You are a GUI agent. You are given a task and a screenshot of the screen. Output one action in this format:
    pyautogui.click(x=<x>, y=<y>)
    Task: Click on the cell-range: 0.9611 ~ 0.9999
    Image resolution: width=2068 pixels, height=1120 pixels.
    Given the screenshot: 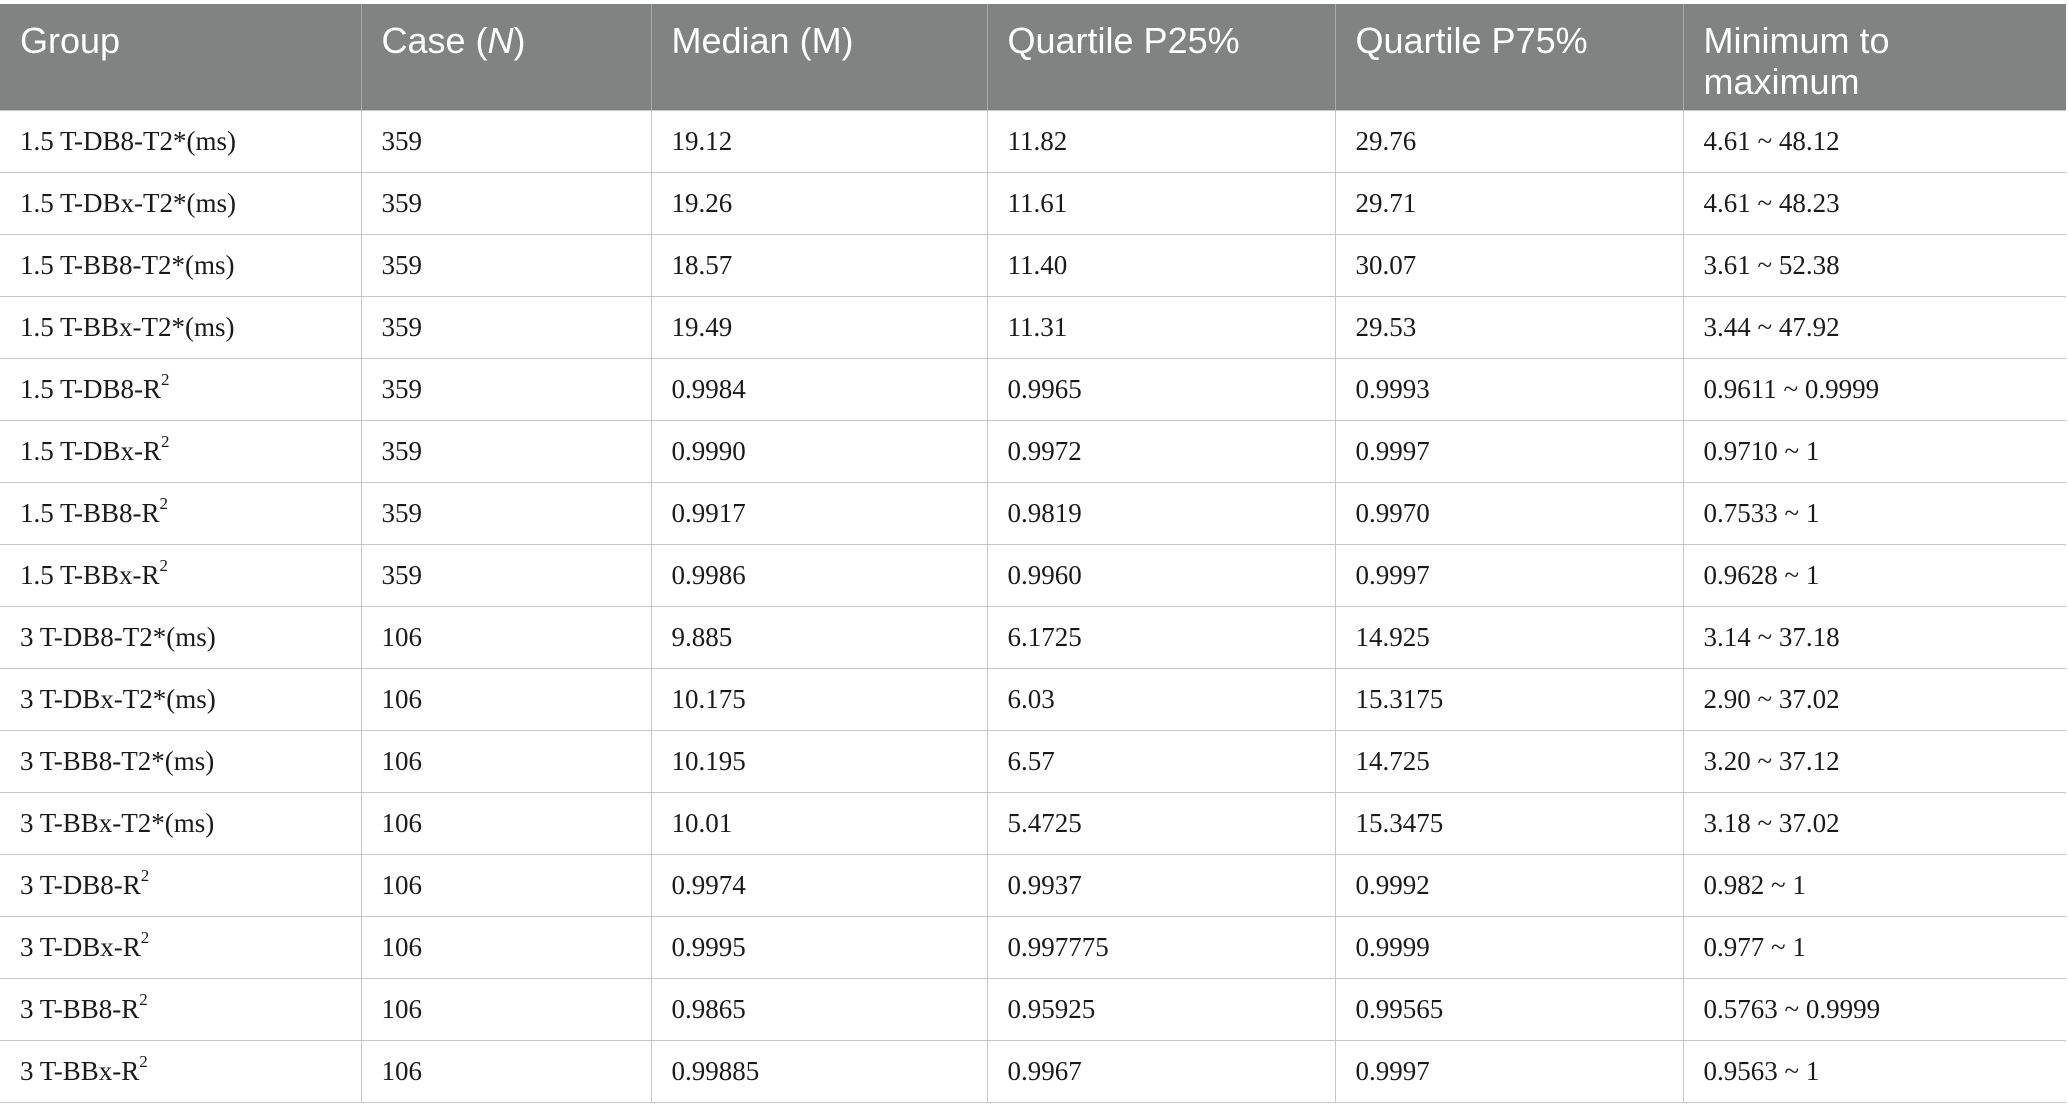 What is the action you would take?
    pyautogui.click(x=1874, y=389)
    